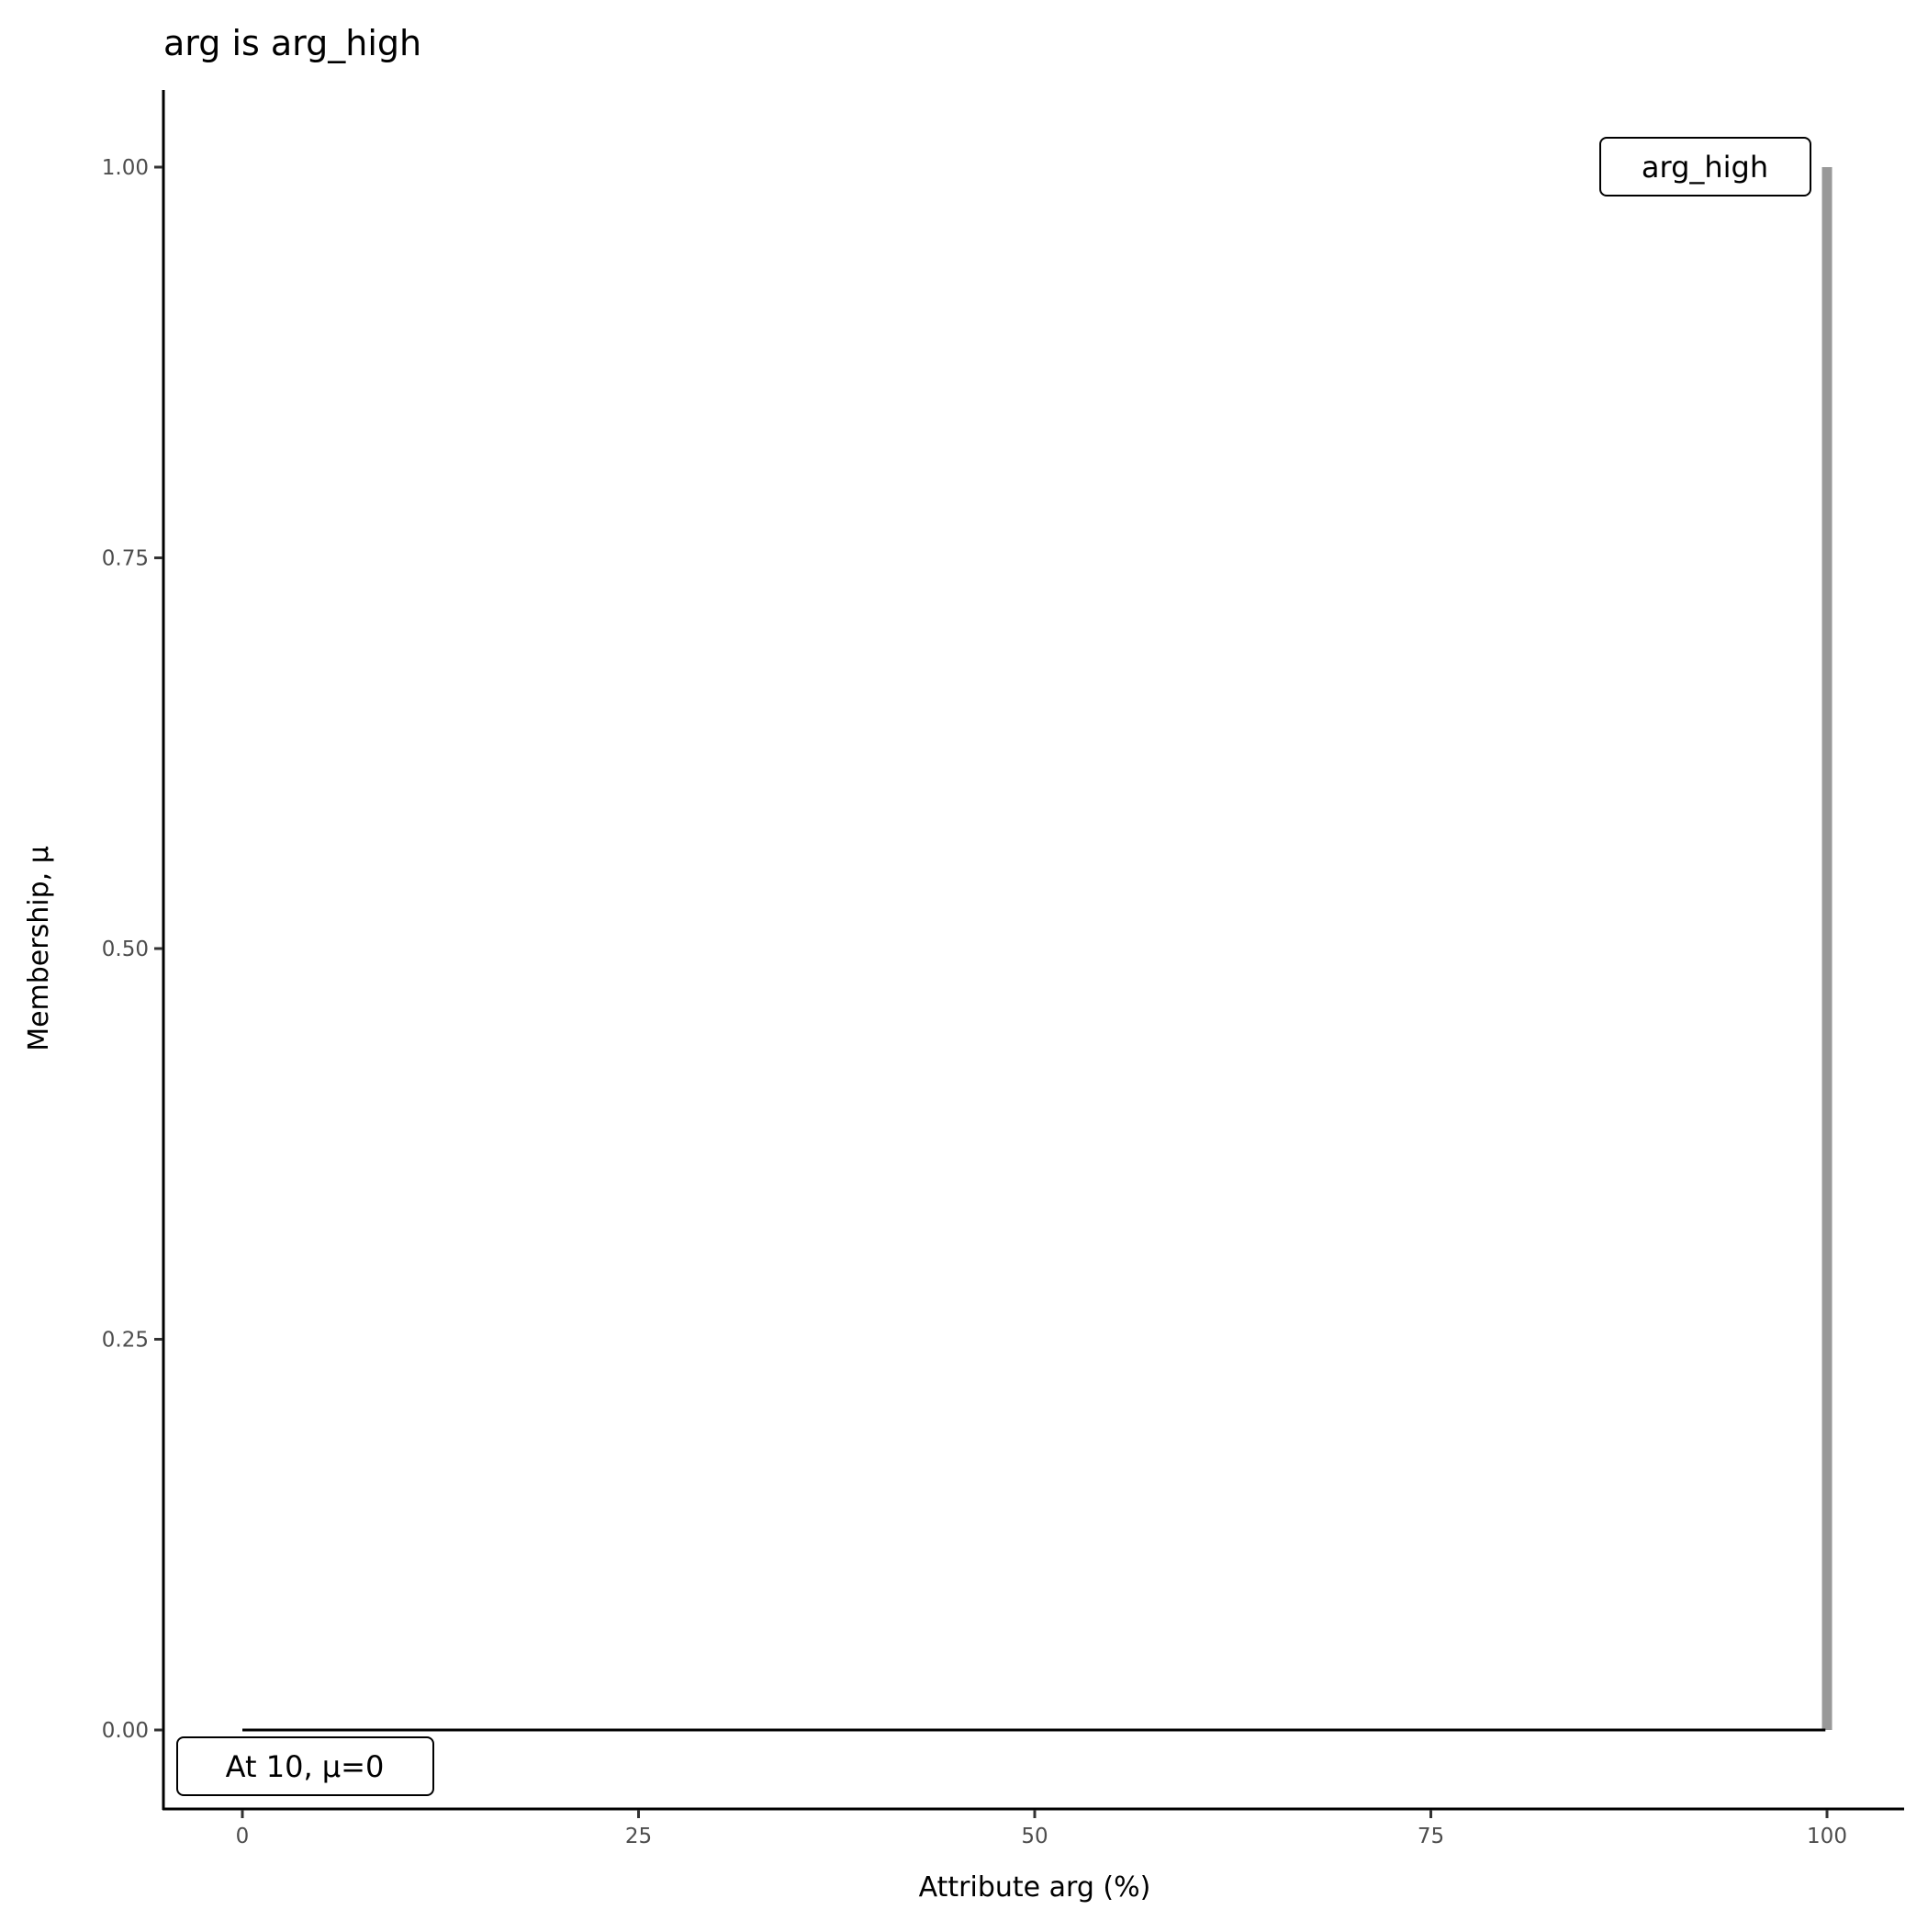  Describe the element at coordinates (292, 43) in the screenshot. I see `chart-title: arg is arg_high` at that location.